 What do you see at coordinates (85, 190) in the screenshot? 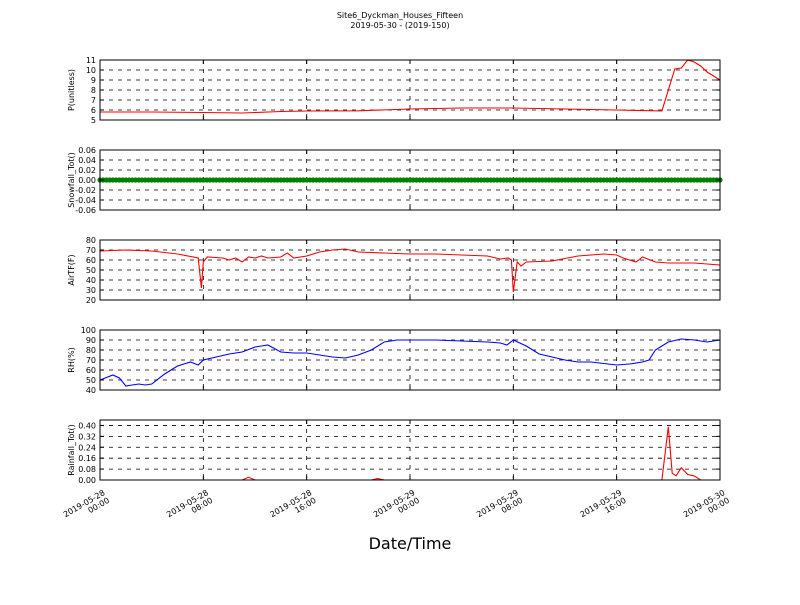
I see `y-tick-label: -0.02` at bounding box center [85, 190].